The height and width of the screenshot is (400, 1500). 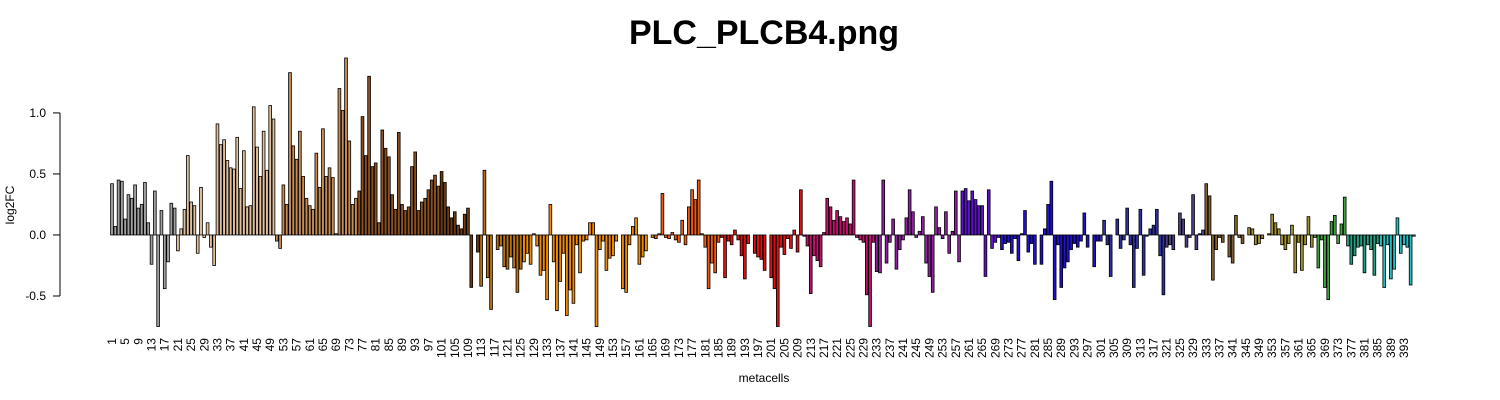 I want to click on x-tick-label: 45, so click(x=257, y=345).